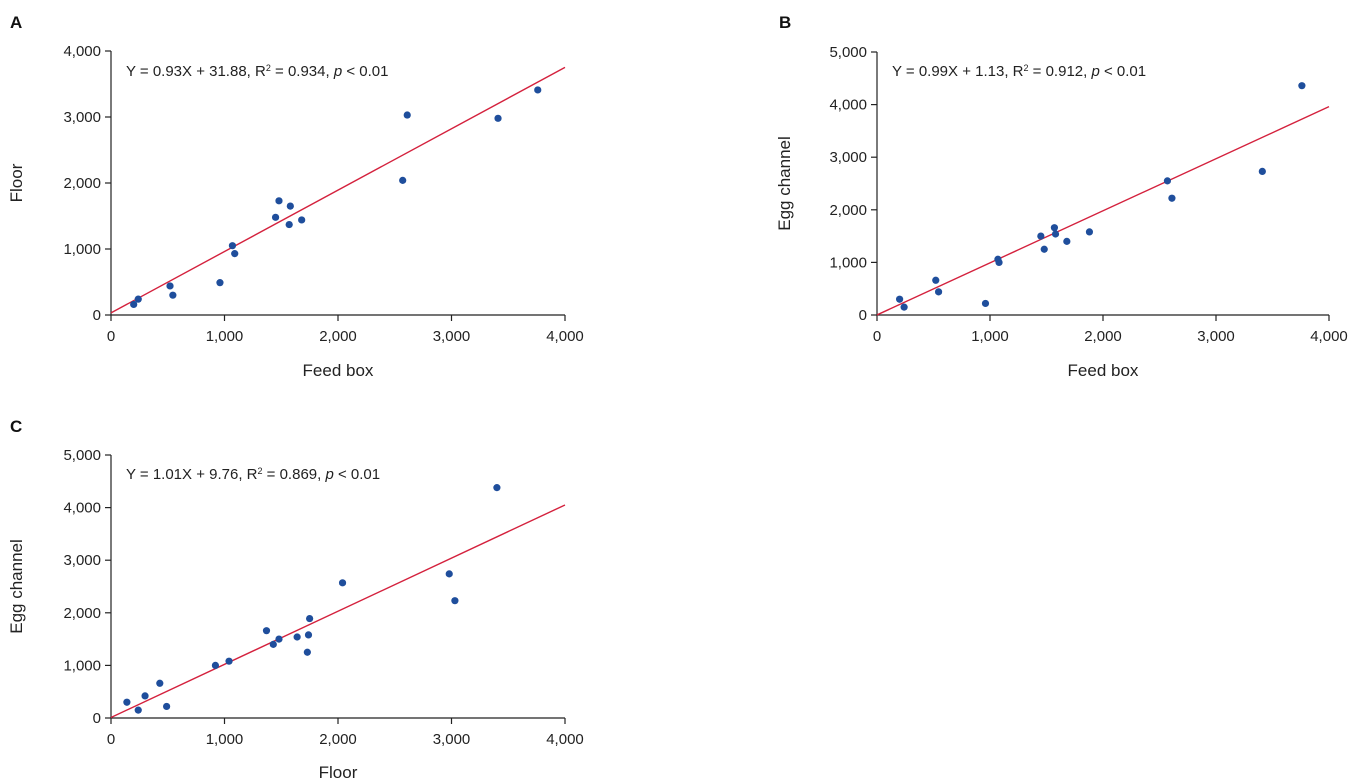 The width and height of the screenshot is (1354, 782). Describe the element at coordinates (785, 22) in the screenshot. I see `panel-label: B` at that location.